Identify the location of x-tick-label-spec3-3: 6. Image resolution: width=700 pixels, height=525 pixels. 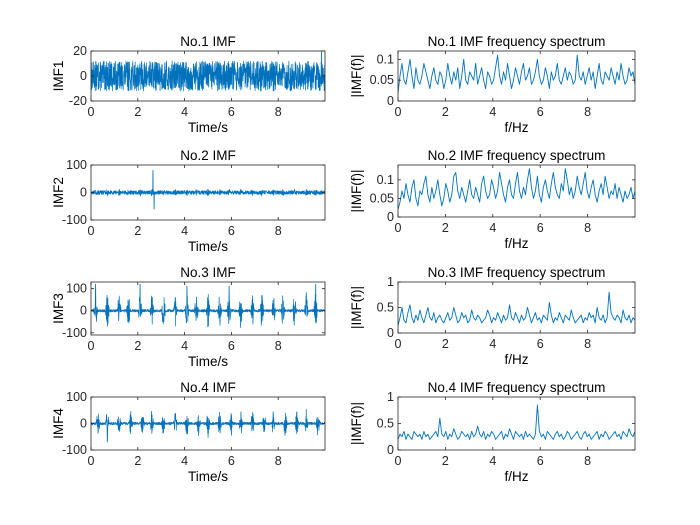
(540, 344).